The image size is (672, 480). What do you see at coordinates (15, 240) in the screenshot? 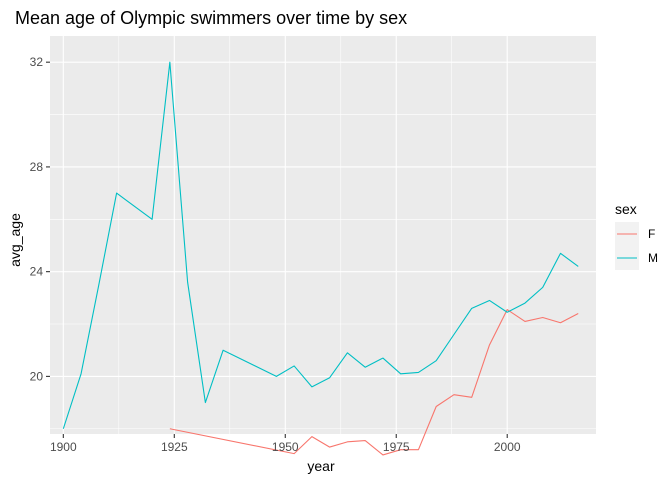
I see `y-axis-title: avg_age` at bounding box center [15, 240].